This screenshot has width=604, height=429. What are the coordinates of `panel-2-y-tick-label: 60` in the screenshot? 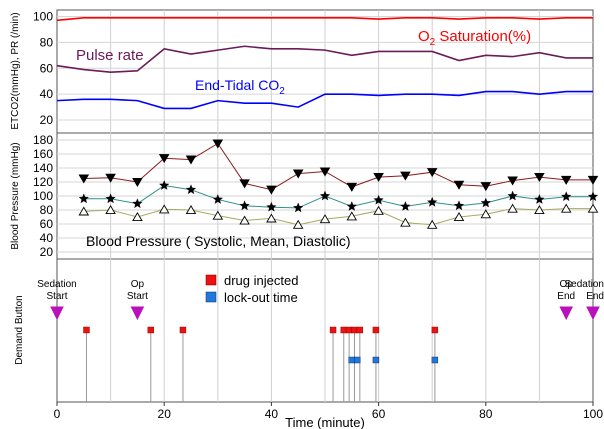 It's located at (47, 224).